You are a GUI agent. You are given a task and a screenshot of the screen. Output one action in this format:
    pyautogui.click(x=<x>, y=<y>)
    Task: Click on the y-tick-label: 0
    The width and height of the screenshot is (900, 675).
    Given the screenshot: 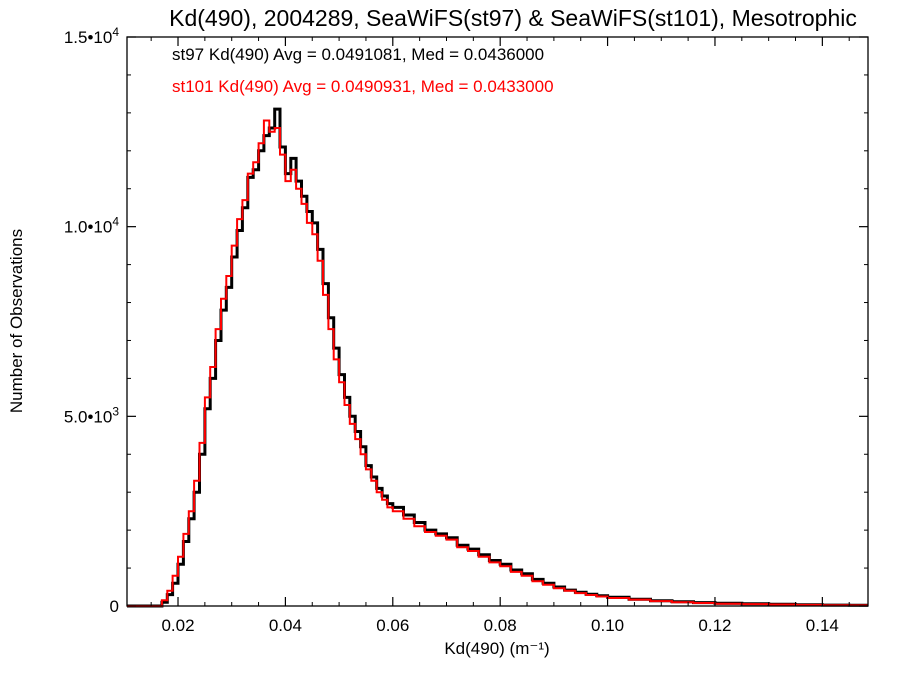 What is the action you would take?
    pyautogui.click(x=114, y=606)
    